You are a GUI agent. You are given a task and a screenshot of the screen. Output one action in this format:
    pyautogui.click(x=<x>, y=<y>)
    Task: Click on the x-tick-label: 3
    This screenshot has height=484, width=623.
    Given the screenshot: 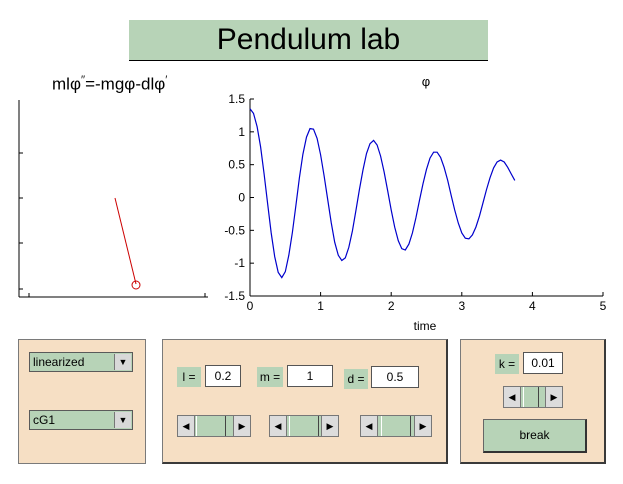 What is the action you would take?
    pyautogui.click(x=461, y=306)
    